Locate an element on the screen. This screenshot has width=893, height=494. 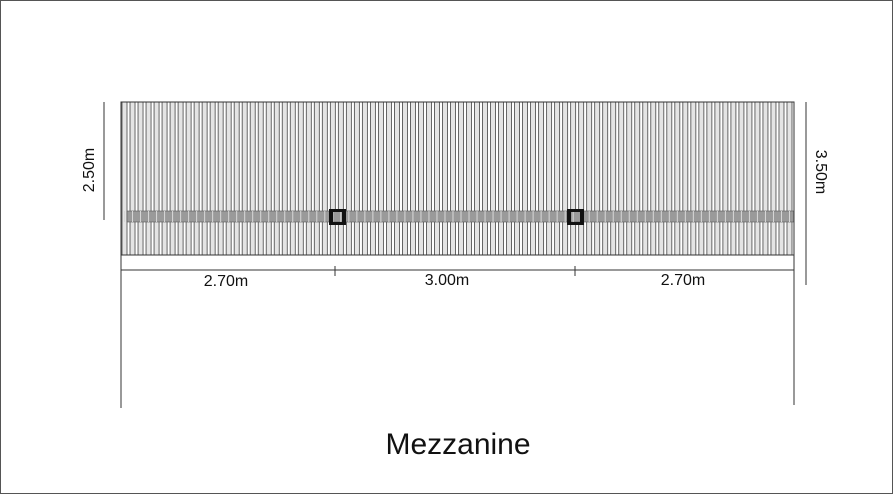
dimension-label: 3.50m is located at coordinates (820, 172).